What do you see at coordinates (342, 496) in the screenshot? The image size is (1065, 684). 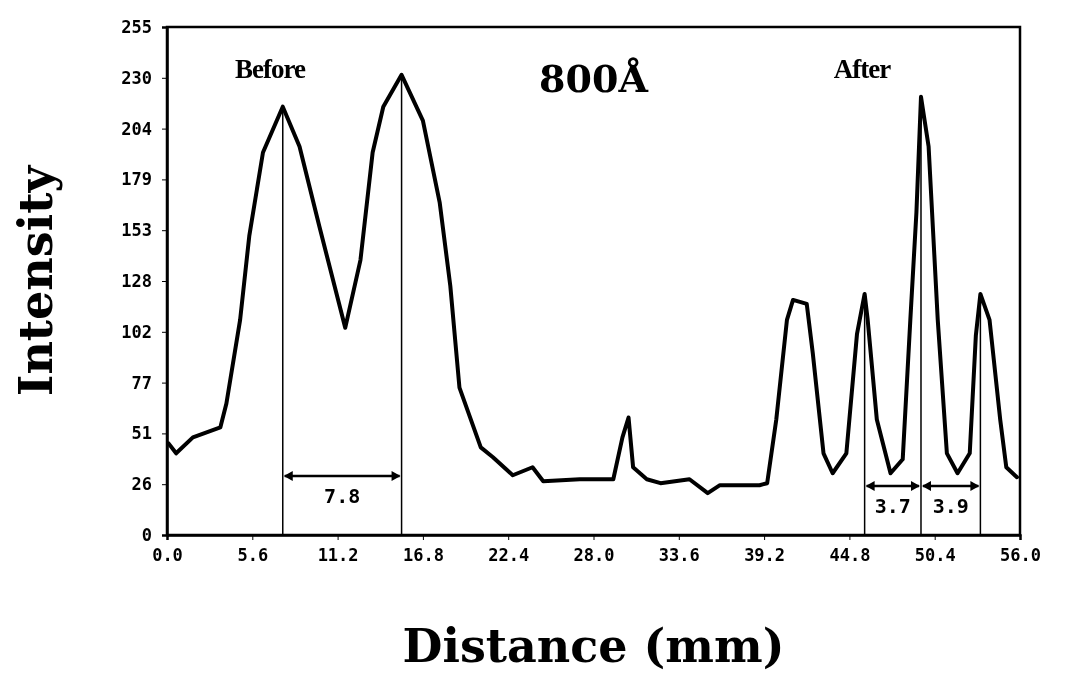 I see `annotation: 7.8` at bounding box center [342, 496].